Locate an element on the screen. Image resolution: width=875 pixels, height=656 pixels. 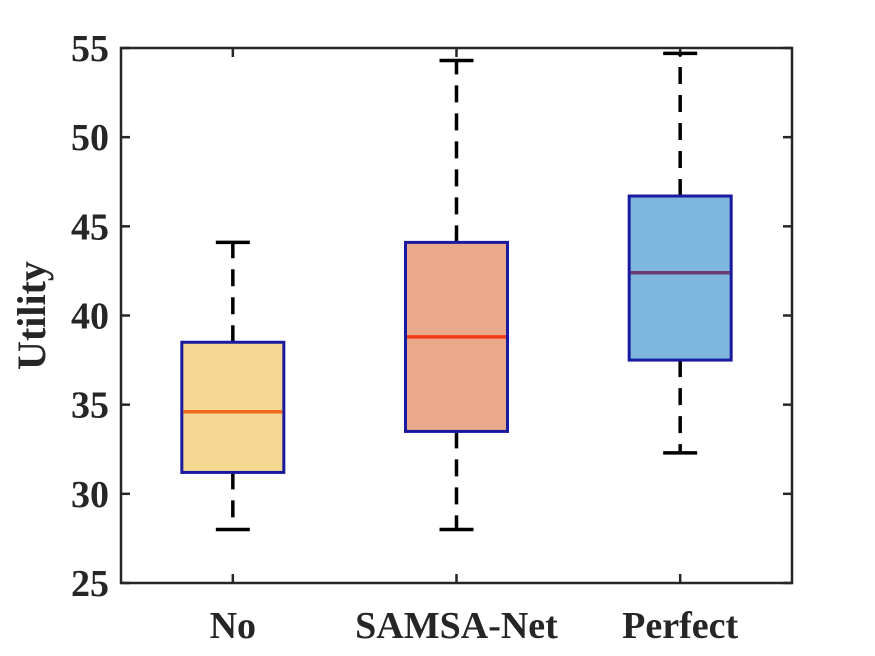
y-tick-label: 45 is located at coordinates (90, 227).